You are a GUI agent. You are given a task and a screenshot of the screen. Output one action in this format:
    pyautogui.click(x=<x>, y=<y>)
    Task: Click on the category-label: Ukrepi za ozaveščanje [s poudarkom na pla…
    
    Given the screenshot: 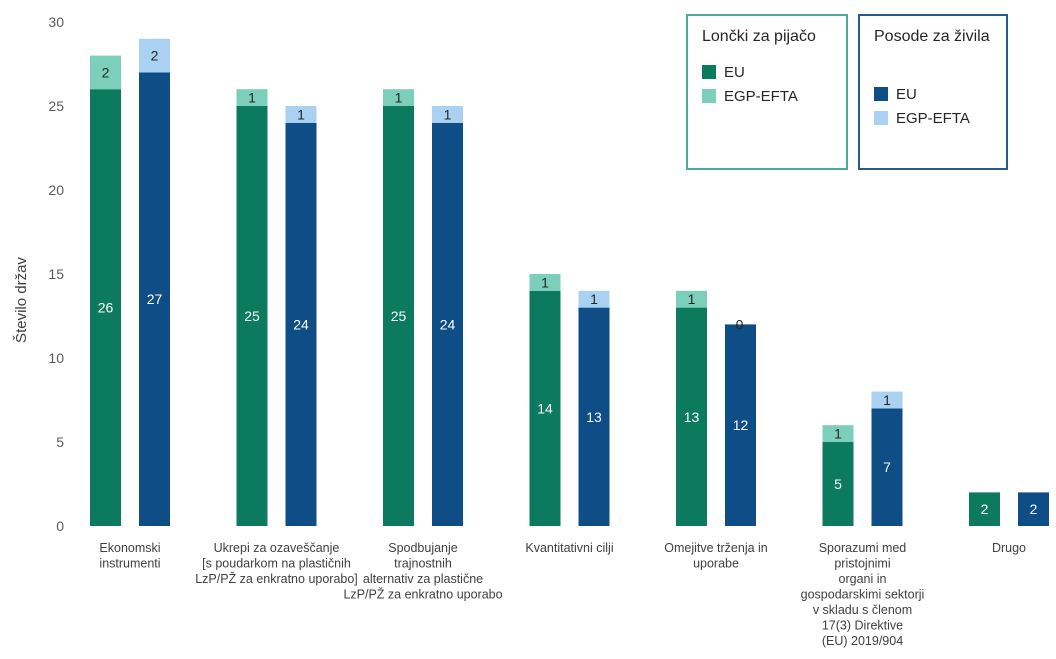 What is the action you would take?
    pyautogui.click(x=276, y=563)
    